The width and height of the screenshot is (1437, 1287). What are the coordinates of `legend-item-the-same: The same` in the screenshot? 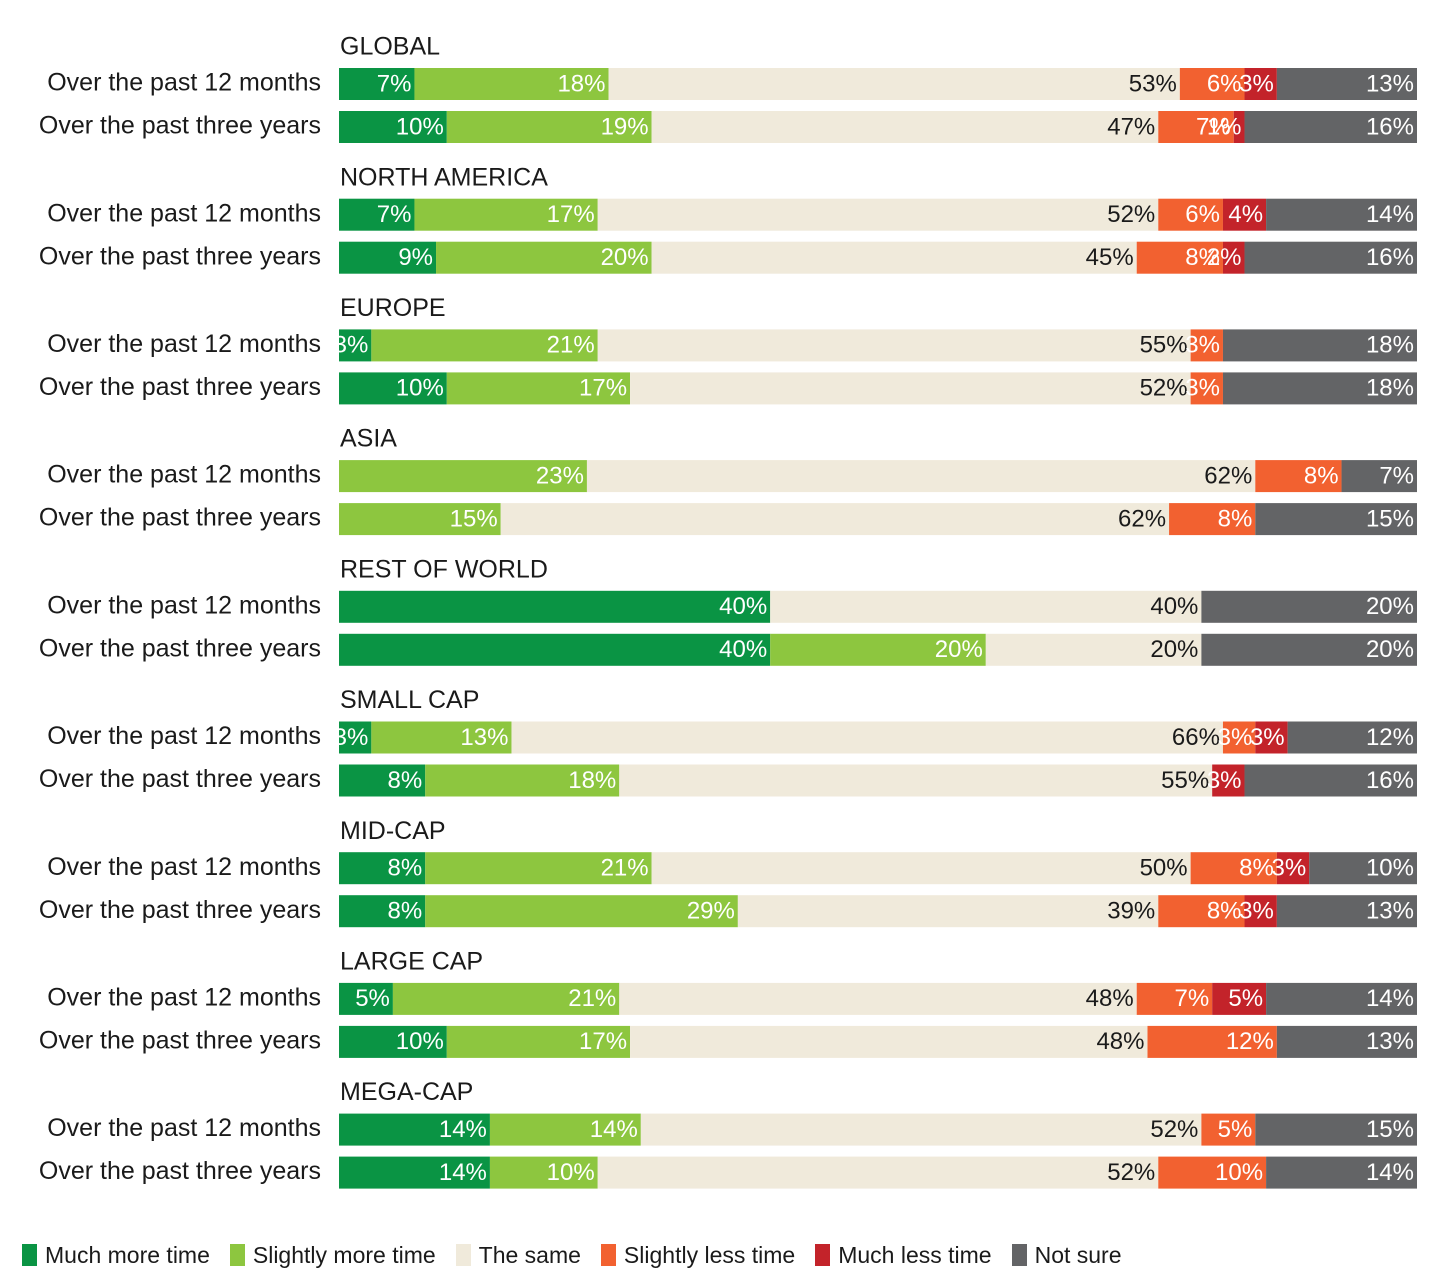 It's located at (518, 1255).